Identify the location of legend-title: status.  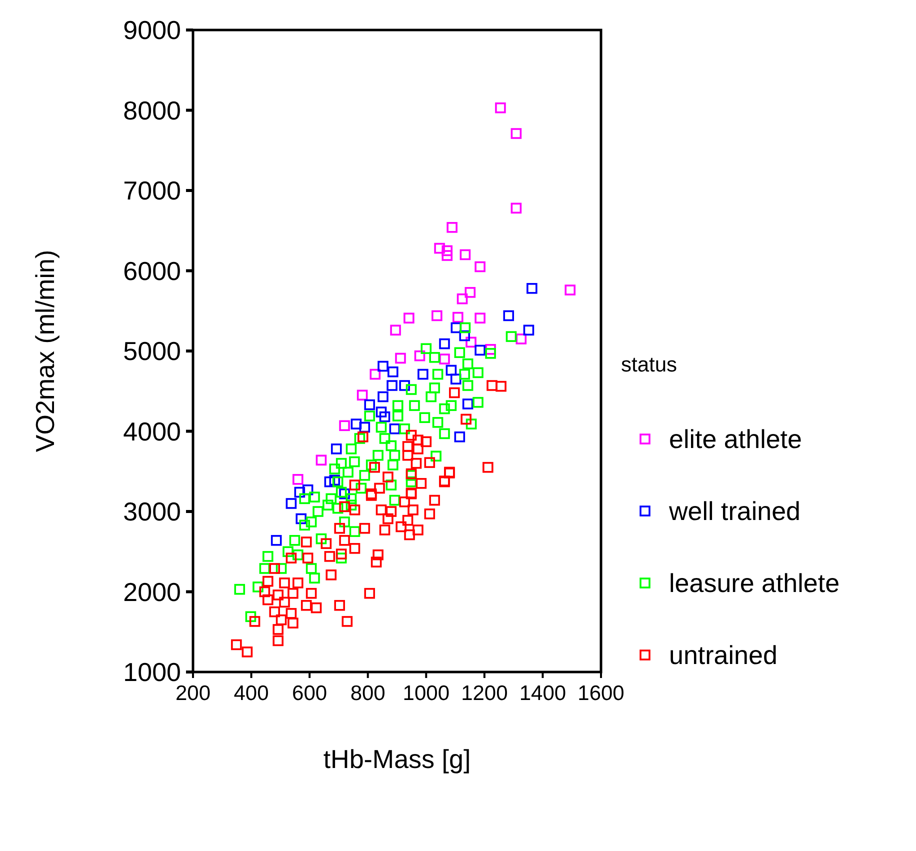
(649, 365).